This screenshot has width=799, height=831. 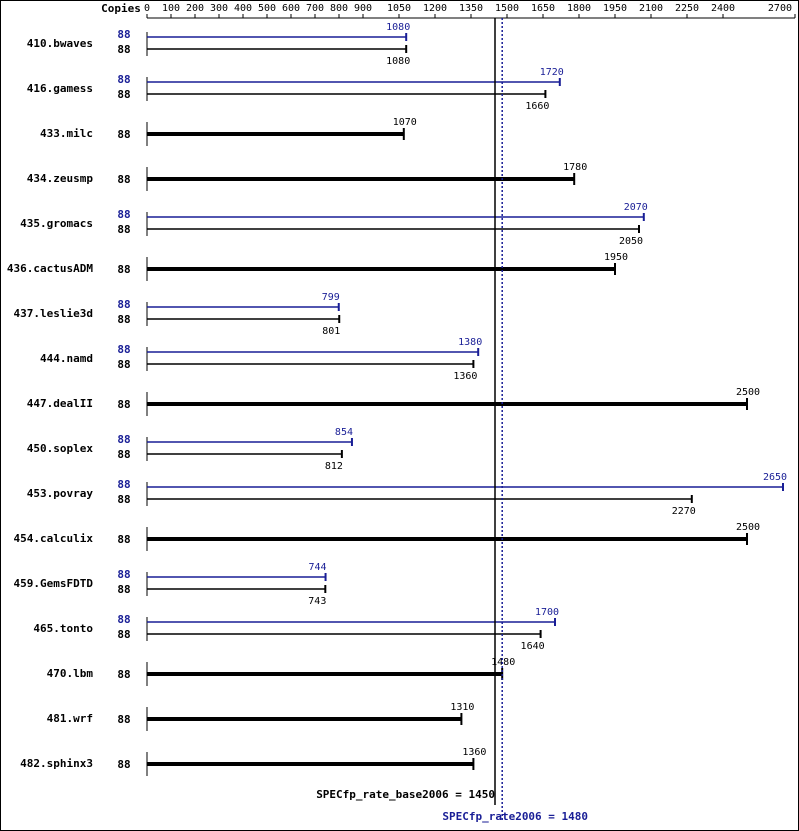 What do you see at coordinates (780, 8) in the screenshot?
I see `x-tick-label: 2700` at bounding box center [780, 8].